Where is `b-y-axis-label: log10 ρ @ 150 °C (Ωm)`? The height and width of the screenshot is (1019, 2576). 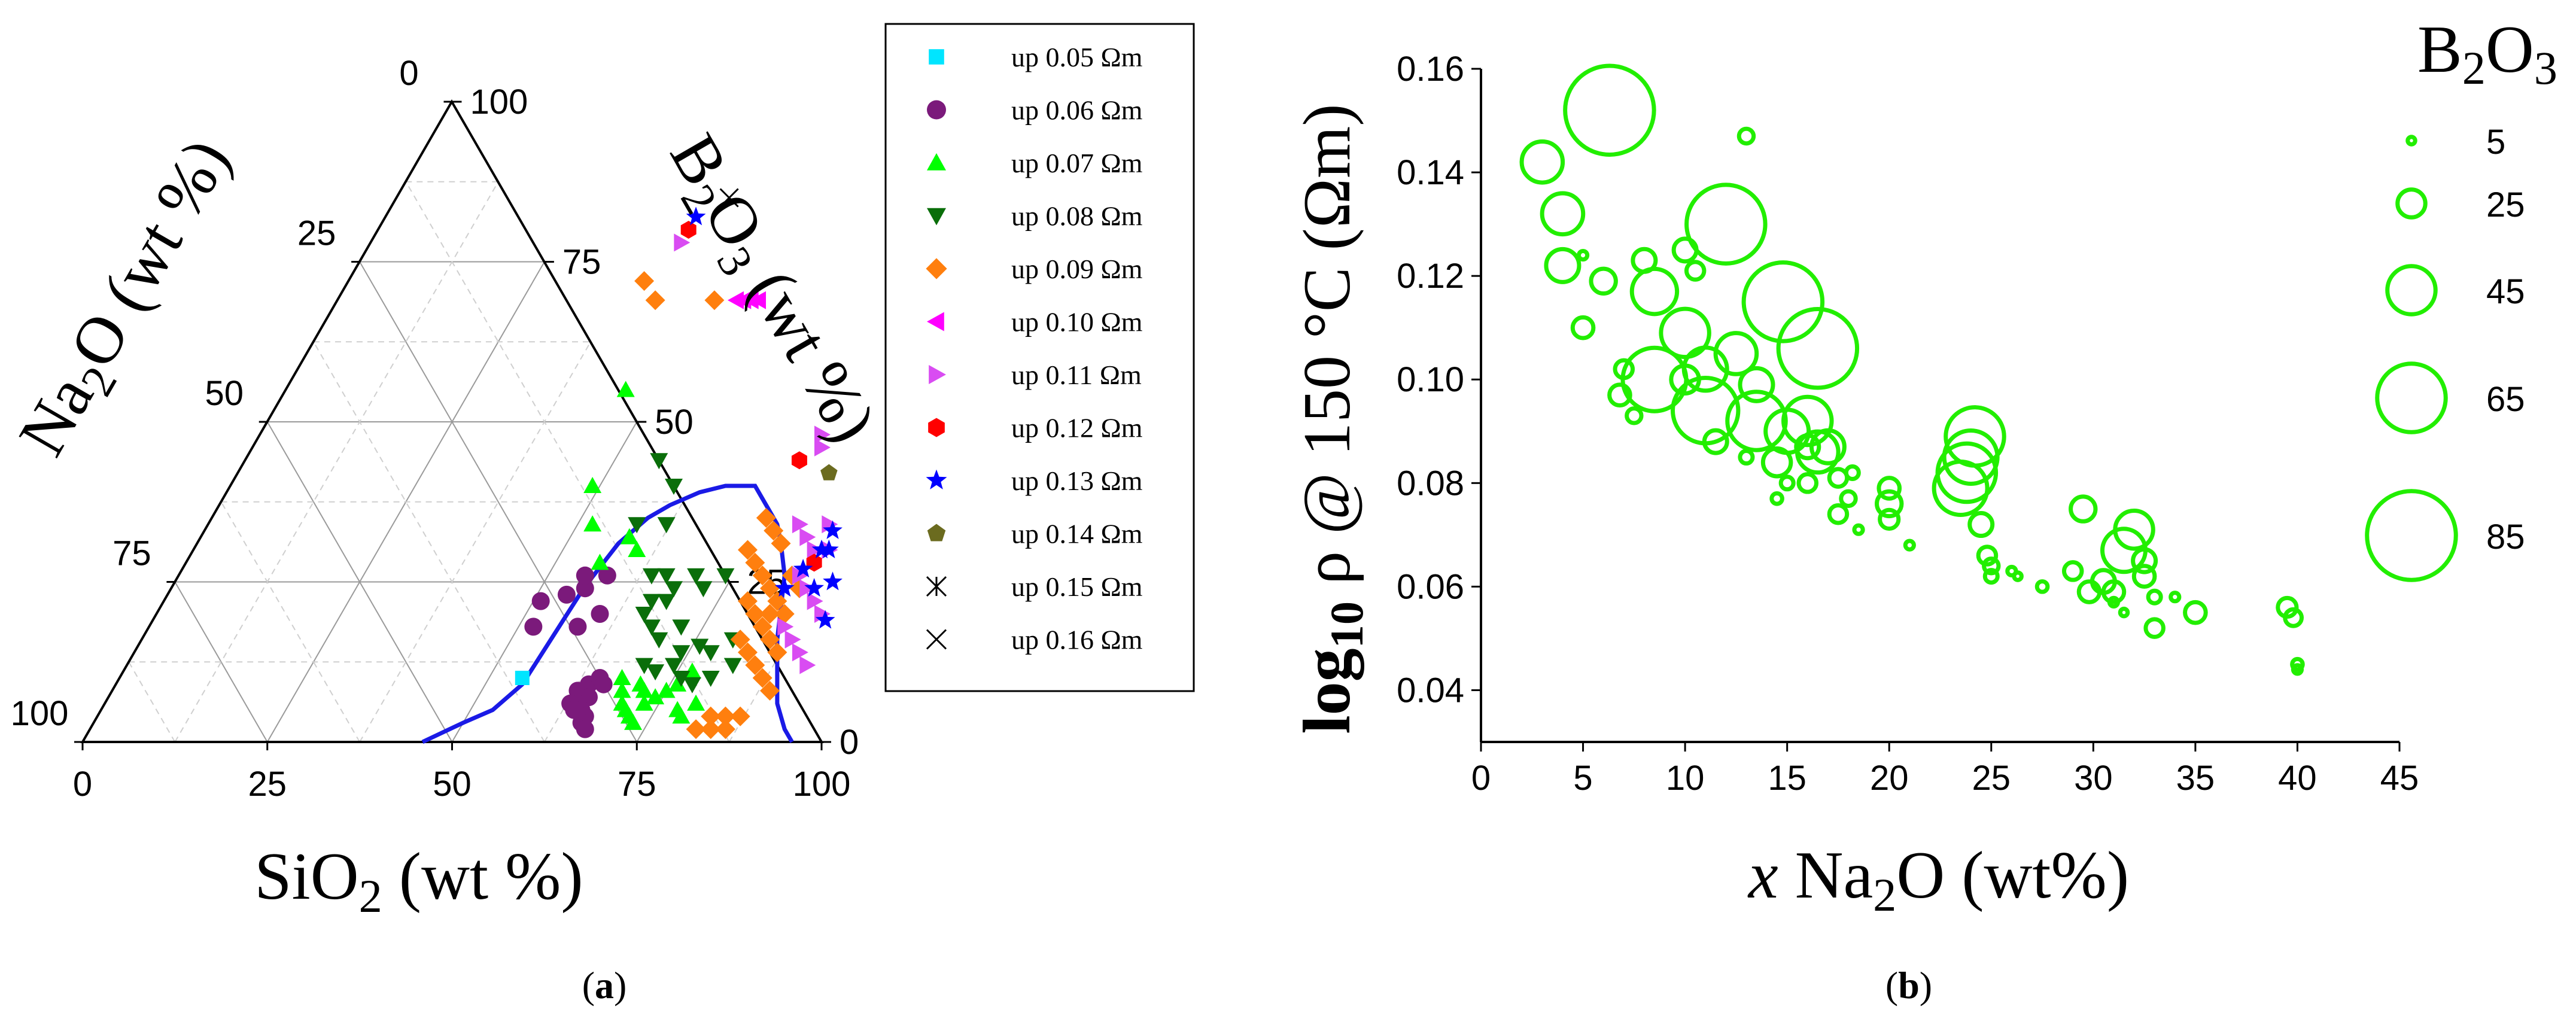
b-y-axis-label: log10 ρ @ 150 °C (Ωm) is located at coordinates (1332, 419).